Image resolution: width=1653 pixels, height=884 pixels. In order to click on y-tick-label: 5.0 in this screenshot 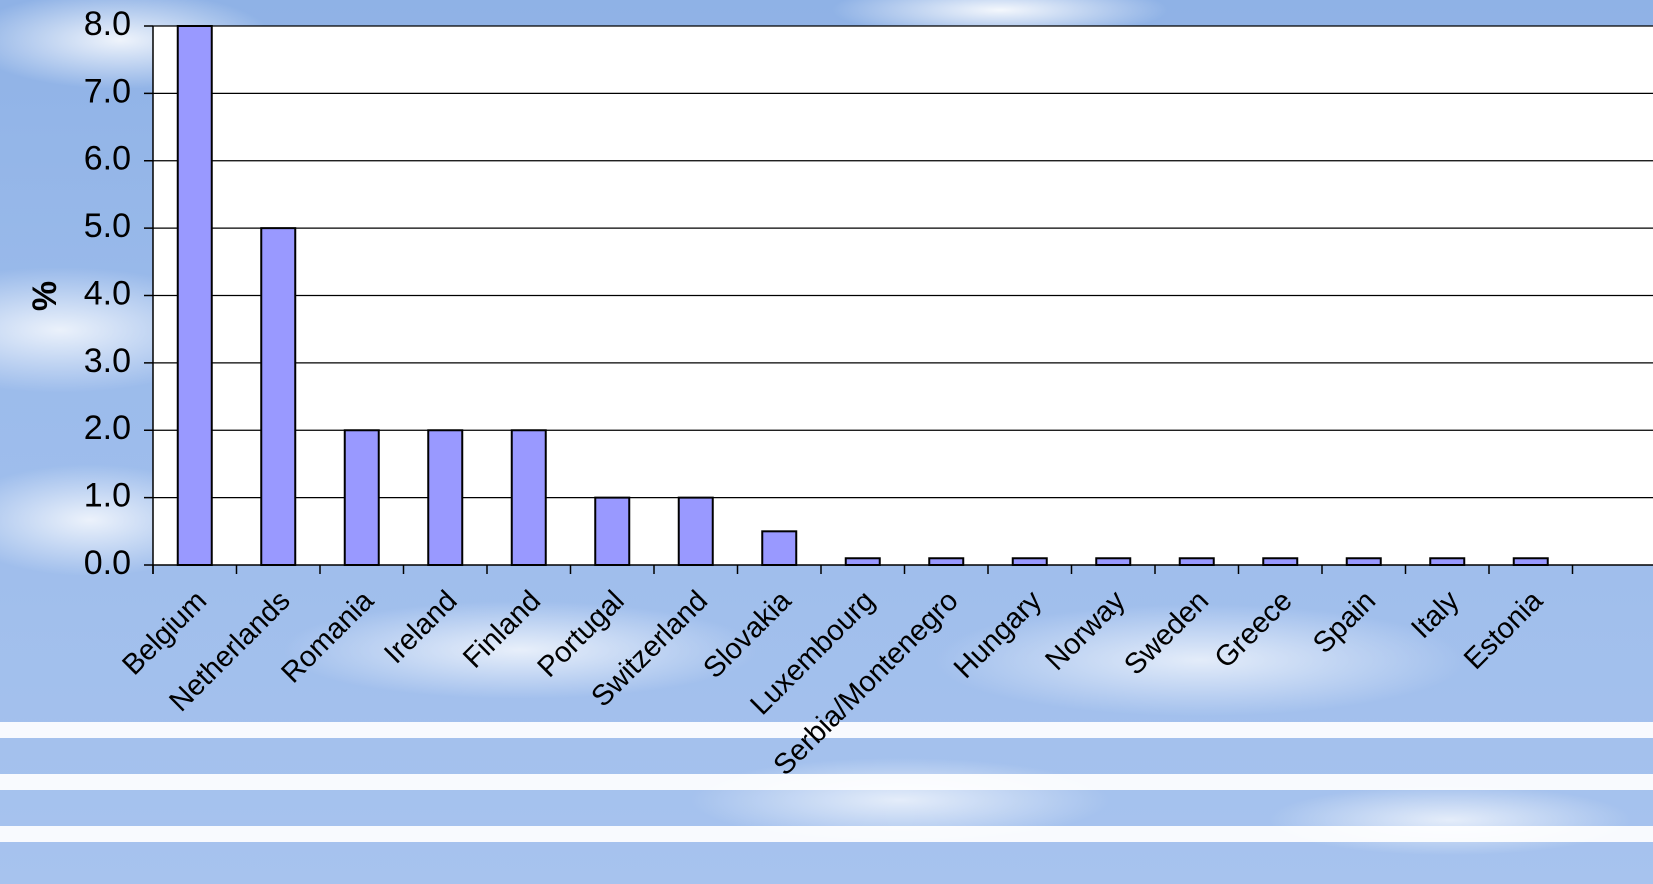, I will do `click(107, 226)`.